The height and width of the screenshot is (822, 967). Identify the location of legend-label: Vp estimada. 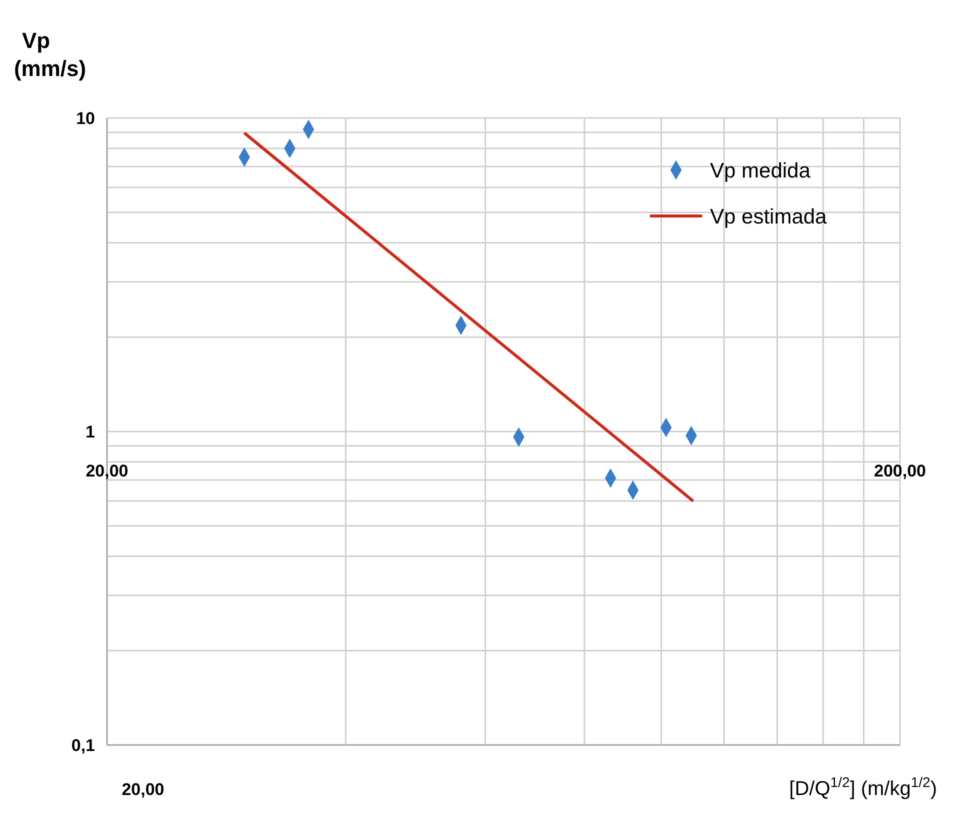
(769, 216).